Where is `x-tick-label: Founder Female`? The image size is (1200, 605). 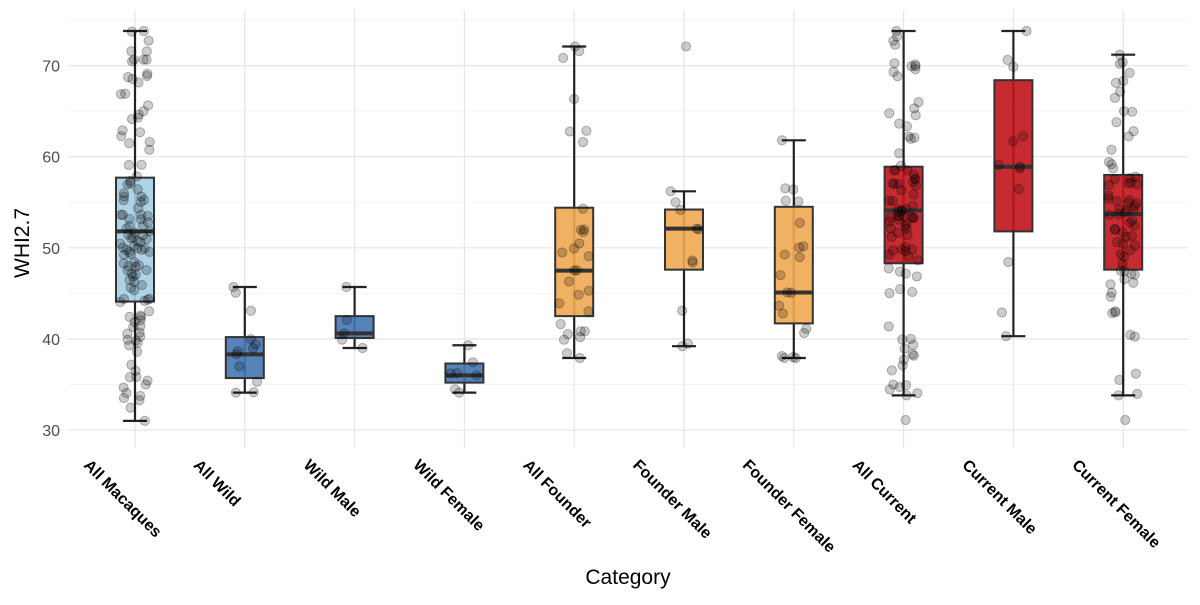 x-tick-label: Founder Female is located at coordinates (788, 506).